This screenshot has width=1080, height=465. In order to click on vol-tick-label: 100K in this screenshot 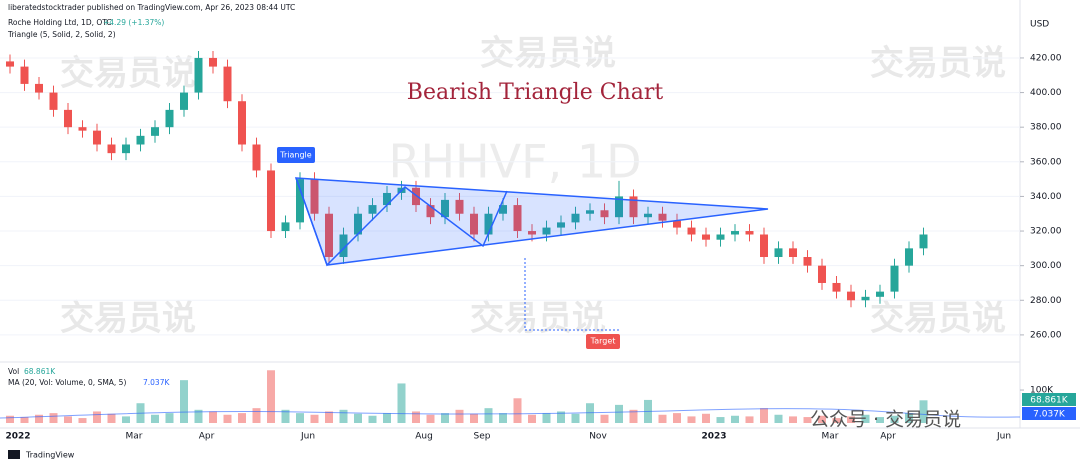, I will do `click(1042, 391)`.